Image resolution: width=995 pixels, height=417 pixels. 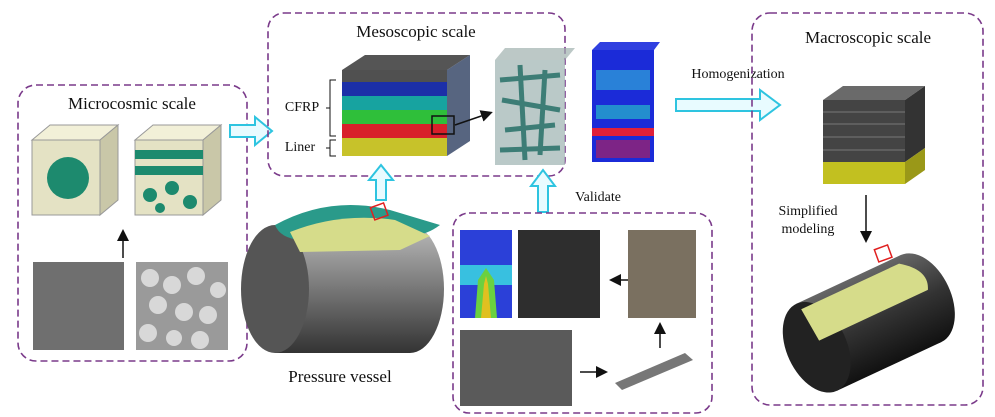 I want to click on validation-box, so click(x=582, y=313).